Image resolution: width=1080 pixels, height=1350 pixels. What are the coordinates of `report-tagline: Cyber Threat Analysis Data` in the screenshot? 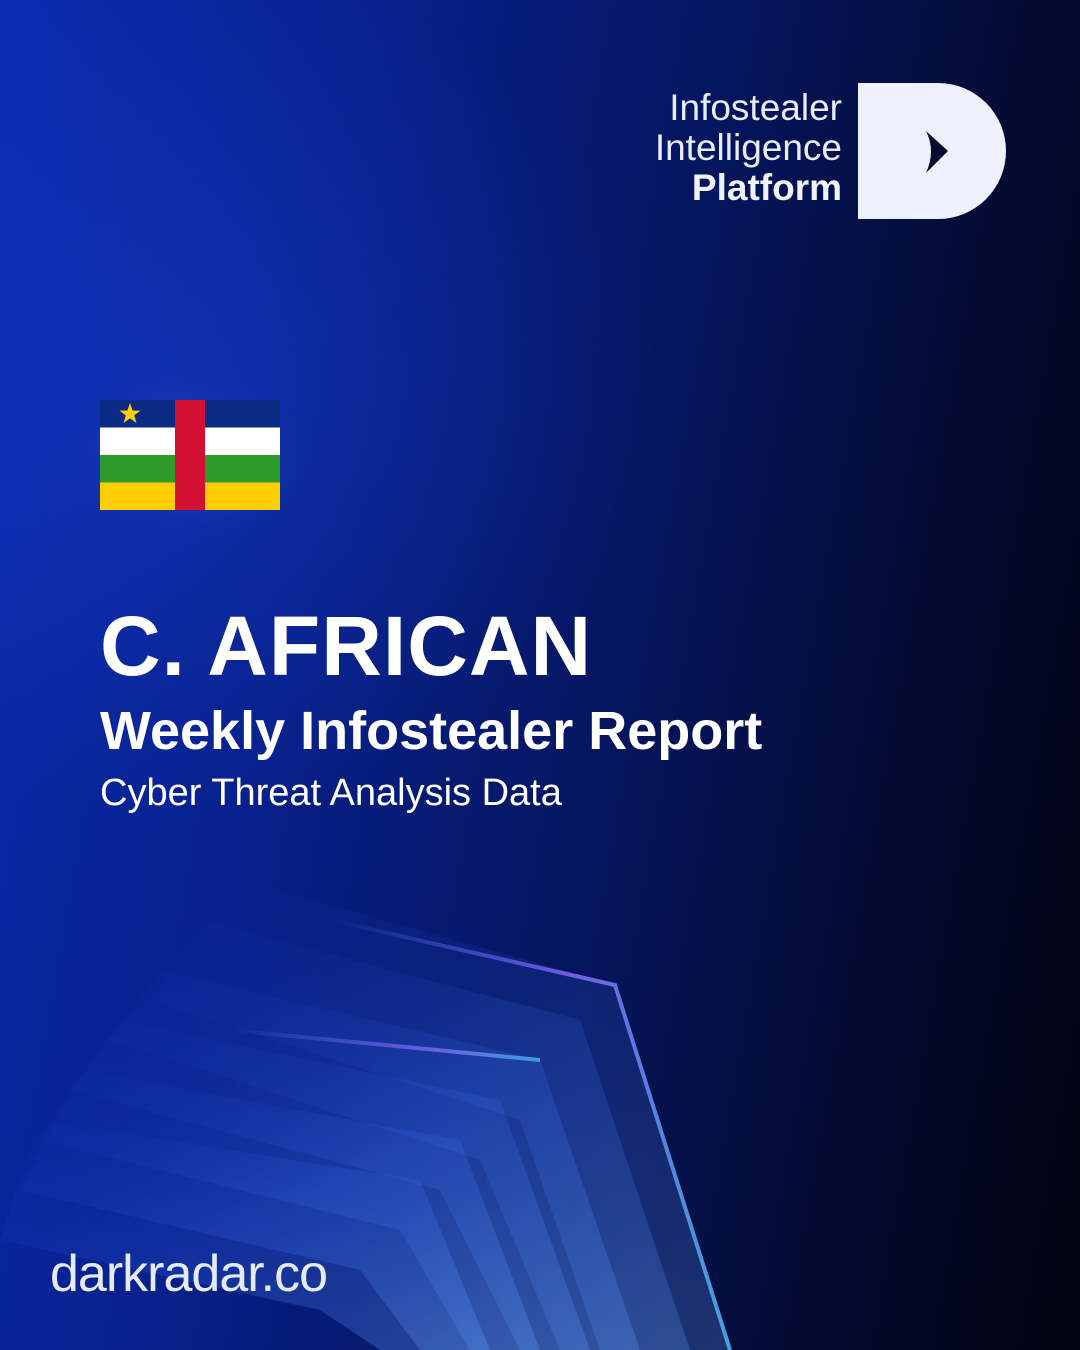 It's located at (331, 793).